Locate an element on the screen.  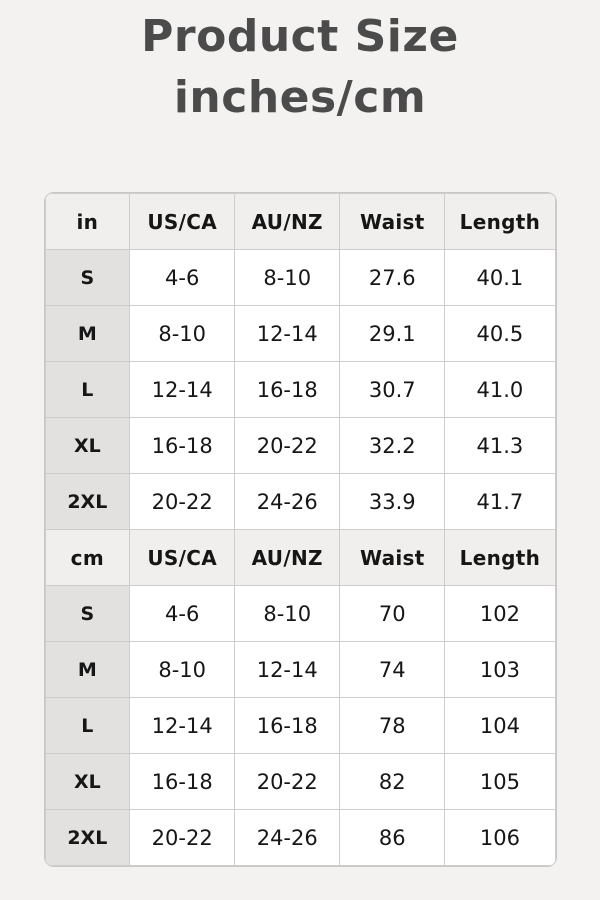
table-row-cm-s: S 4-6 8-10 70 102 is located at coordinates (300, 613).